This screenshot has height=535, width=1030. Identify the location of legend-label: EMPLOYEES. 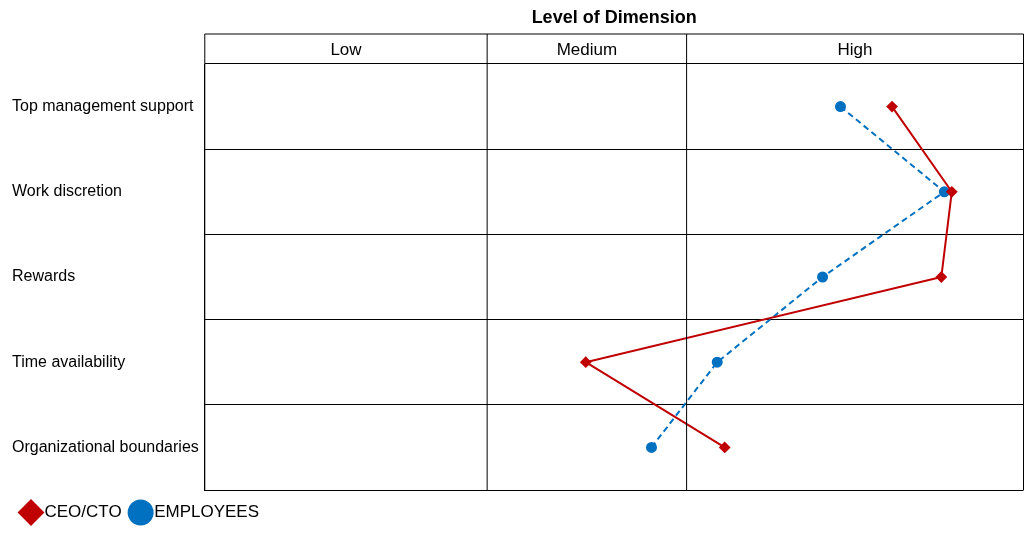
(207, 512).